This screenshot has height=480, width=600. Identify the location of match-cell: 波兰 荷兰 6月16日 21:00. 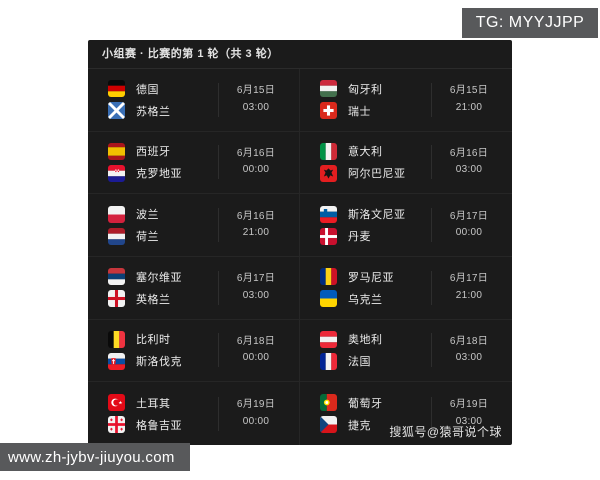
(194, 225).